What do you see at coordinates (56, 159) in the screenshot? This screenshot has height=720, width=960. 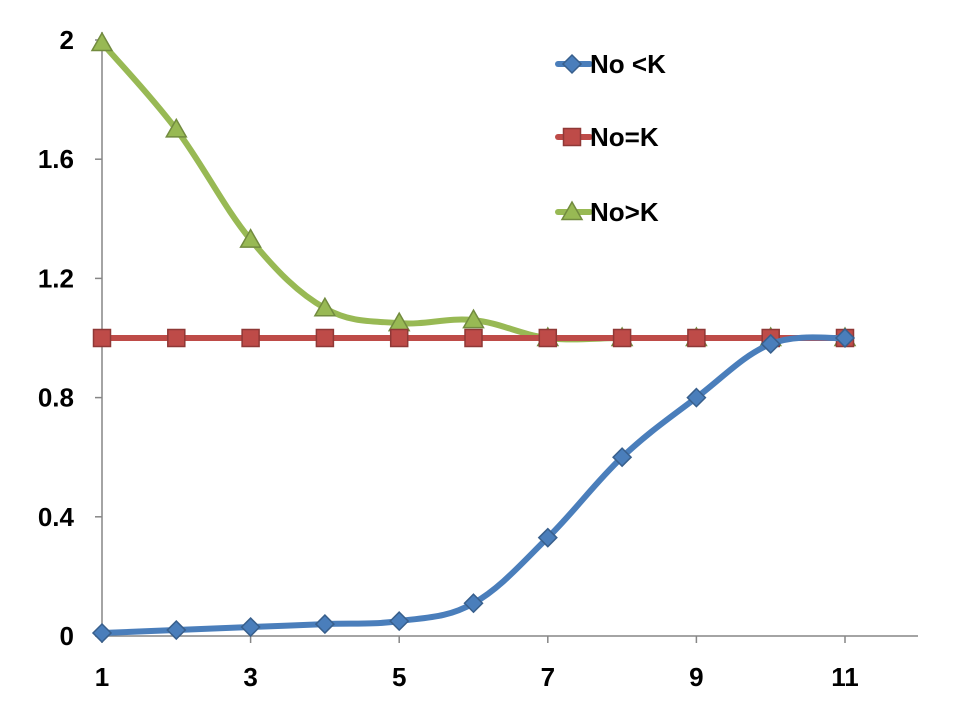 I see `y-tick-label: 1.6` at bounding box center [56, 159].